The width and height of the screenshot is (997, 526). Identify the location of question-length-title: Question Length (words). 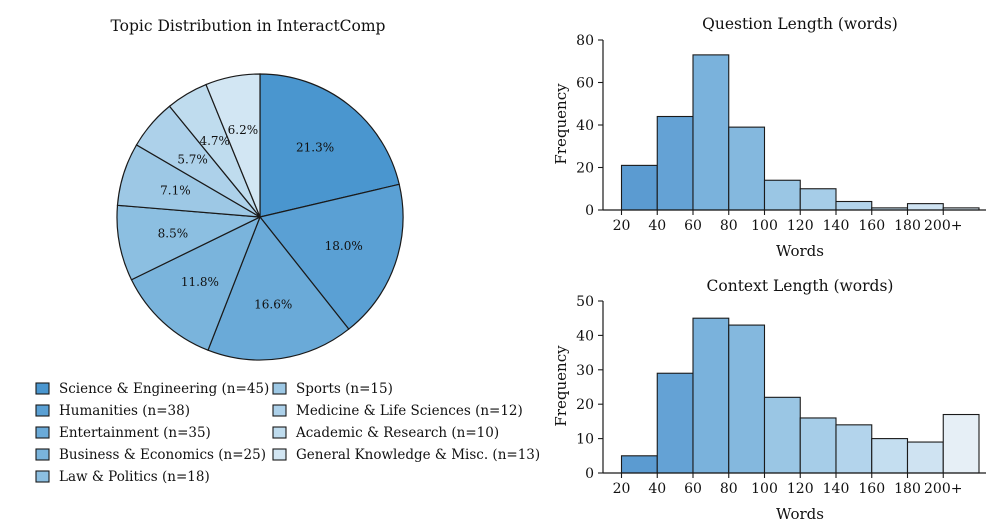
(800, 24).